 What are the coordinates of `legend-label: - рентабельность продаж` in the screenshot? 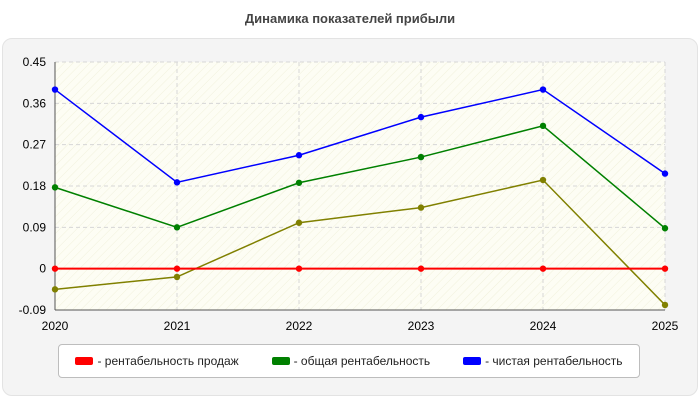 It's located at (168, 361).